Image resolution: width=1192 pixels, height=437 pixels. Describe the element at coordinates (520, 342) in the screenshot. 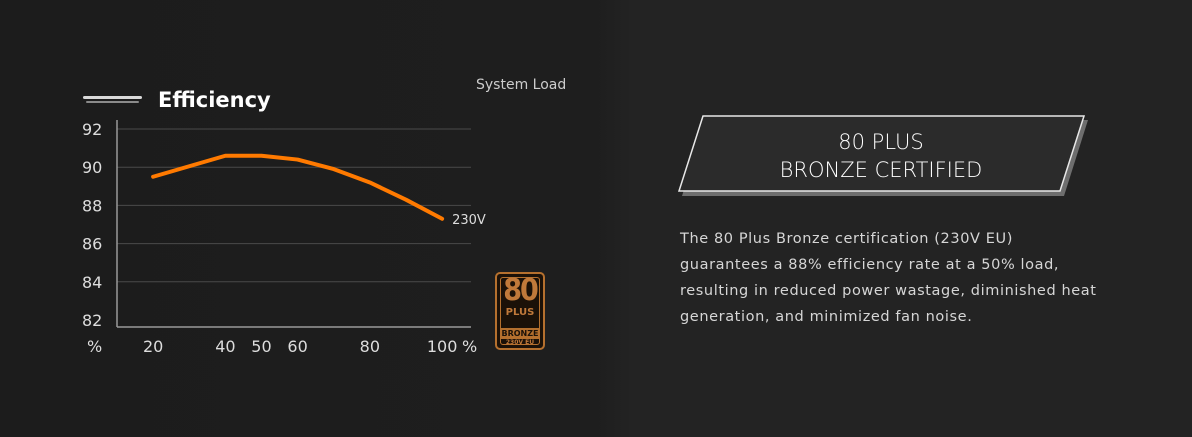

I see `badge-voltage-label: 230V EU` at that location.